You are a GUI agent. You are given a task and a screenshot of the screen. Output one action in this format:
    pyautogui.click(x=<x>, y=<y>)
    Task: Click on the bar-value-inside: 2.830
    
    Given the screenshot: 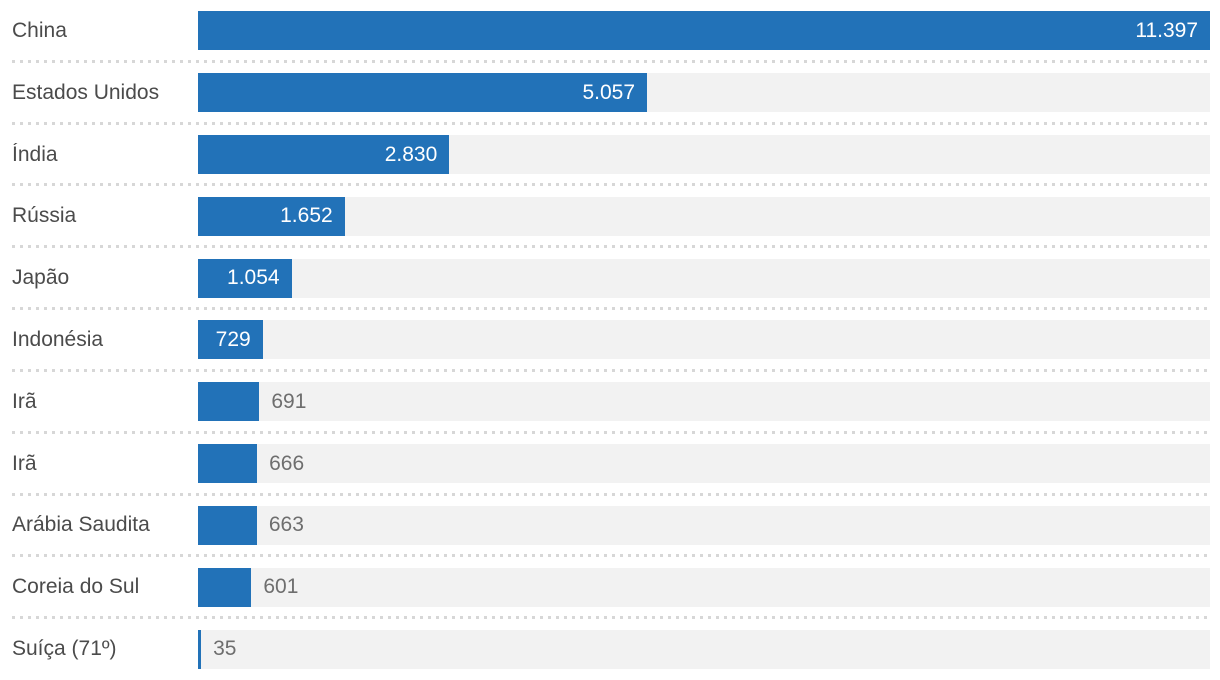 What is the action you would take?
    pyautogui.click(x=411, y=154)
    